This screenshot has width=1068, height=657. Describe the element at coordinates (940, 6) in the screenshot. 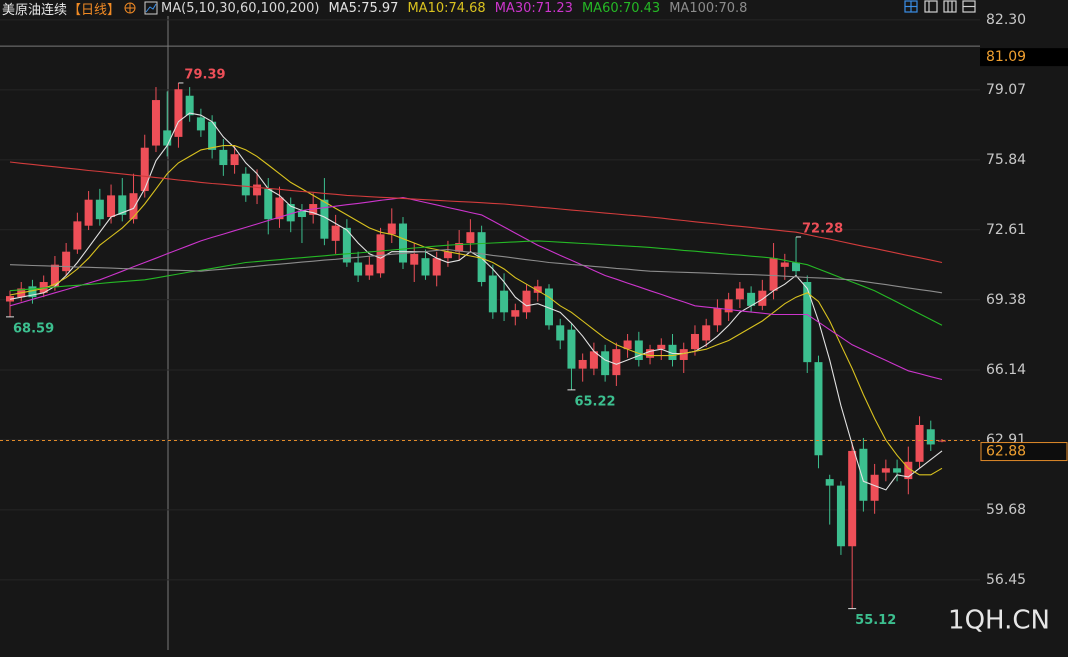

I see `toolbar-icons` at that location.